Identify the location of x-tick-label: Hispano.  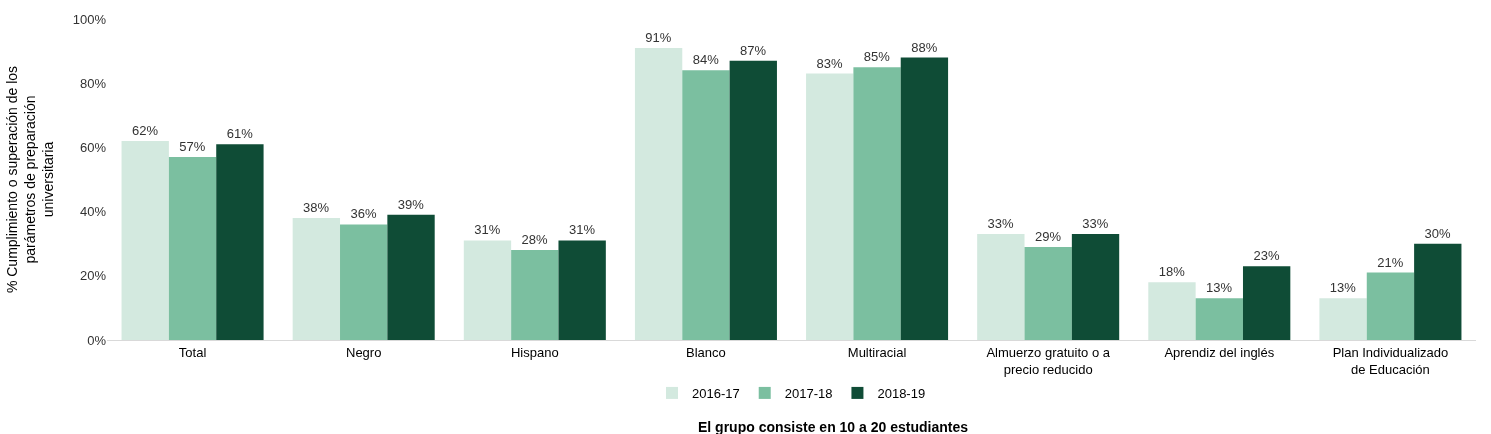
(534, 352).